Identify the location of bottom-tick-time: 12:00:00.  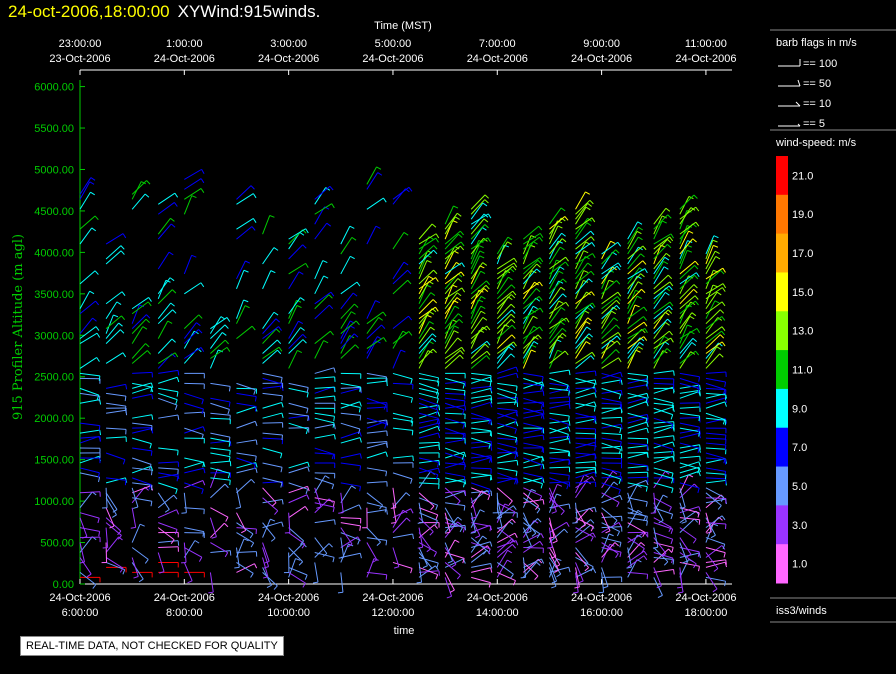
(393, 613).